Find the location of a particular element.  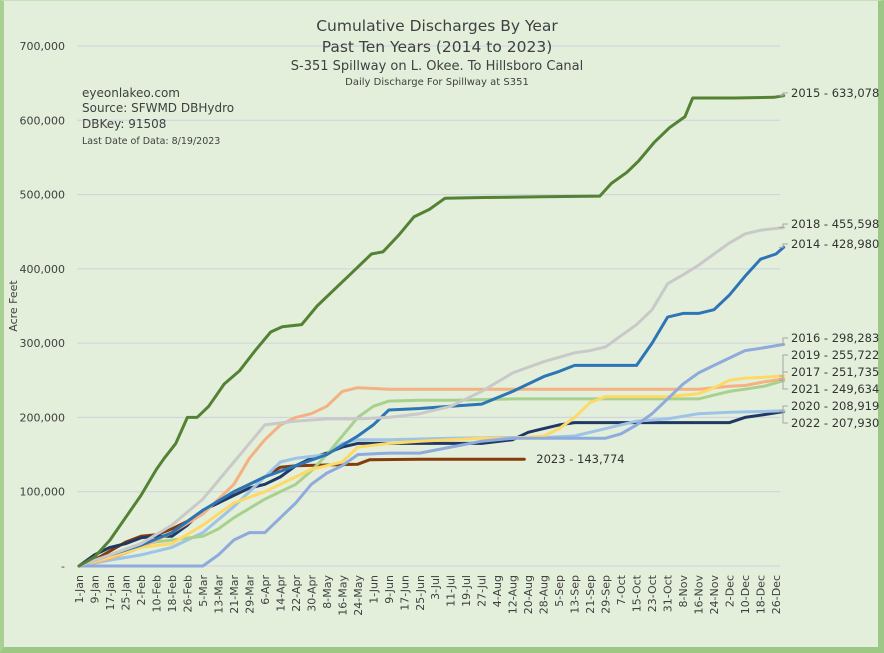

end-label-2019: 2019 - 255,722 is located at coordinates (835, 355).